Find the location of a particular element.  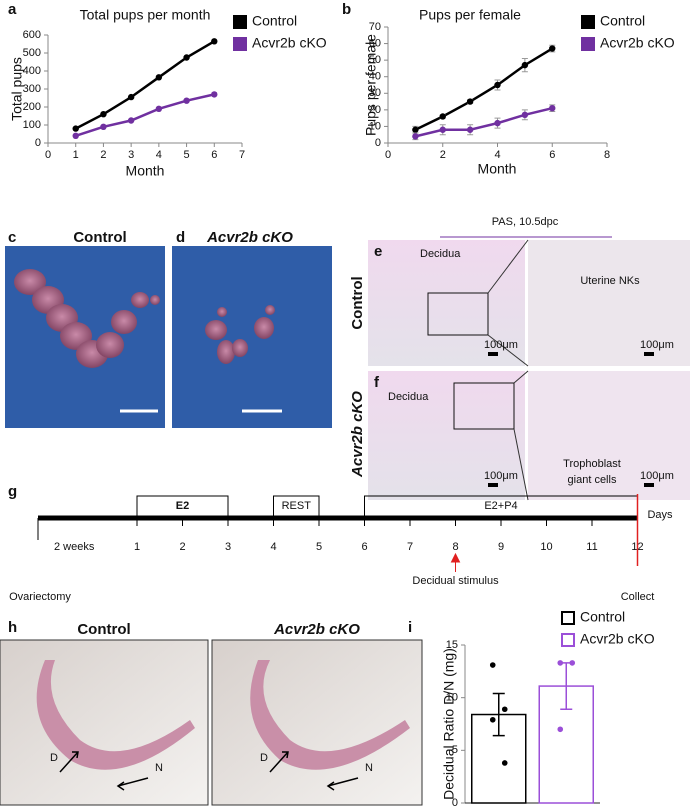

event-label: Collect is located at coordinates (638, 597).